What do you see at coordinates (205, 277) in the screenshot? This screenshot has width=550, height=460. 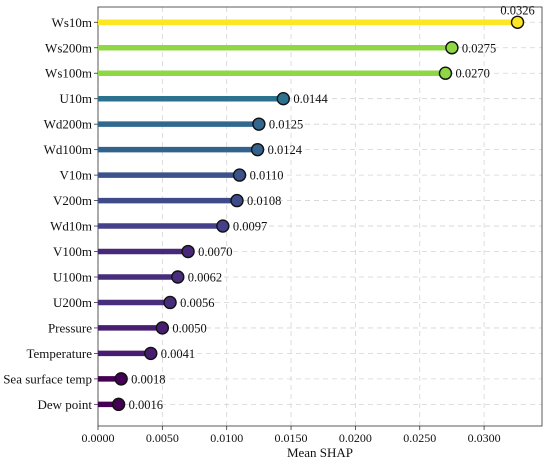 I see `value-label-10: 0.0062` at bounding box center [205, 277].